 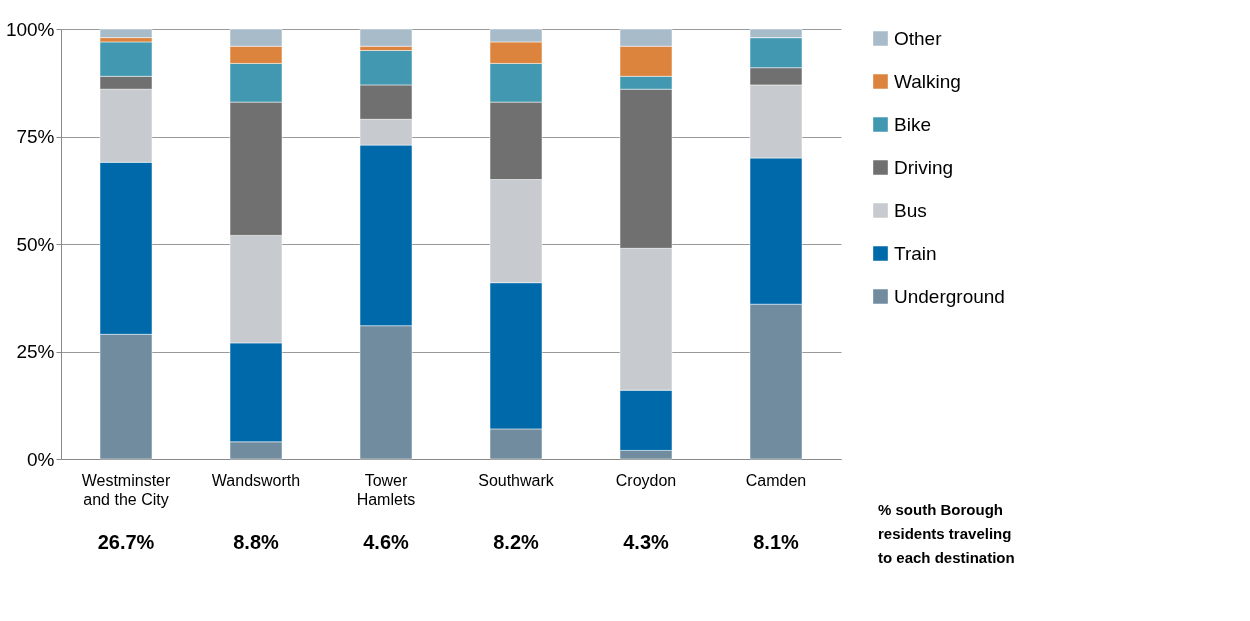 What do you see at coordinates (918, 38) in the screenshot?
I see `legend-label: Other` at bounding box center [918, 38].